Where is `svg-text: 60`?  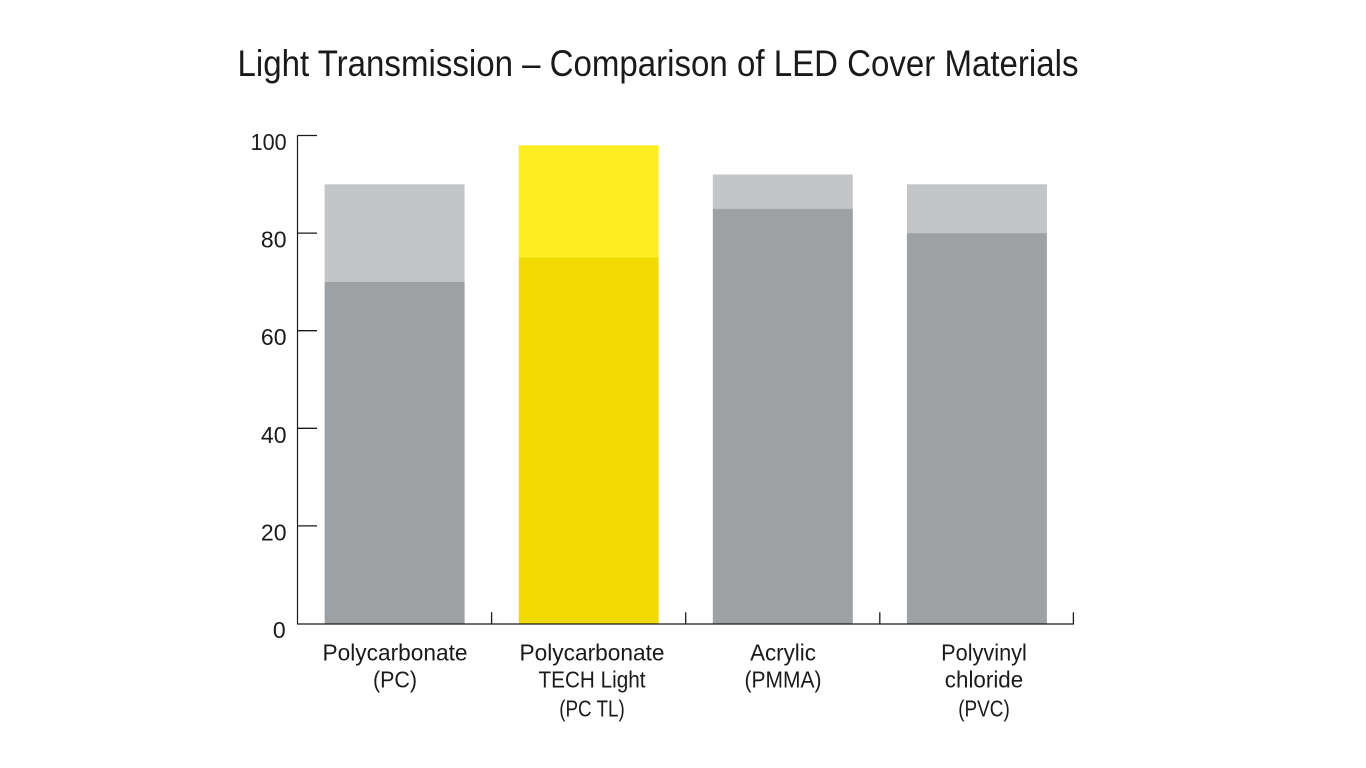 svg-text: 60 is located at coordinates (274, 337).